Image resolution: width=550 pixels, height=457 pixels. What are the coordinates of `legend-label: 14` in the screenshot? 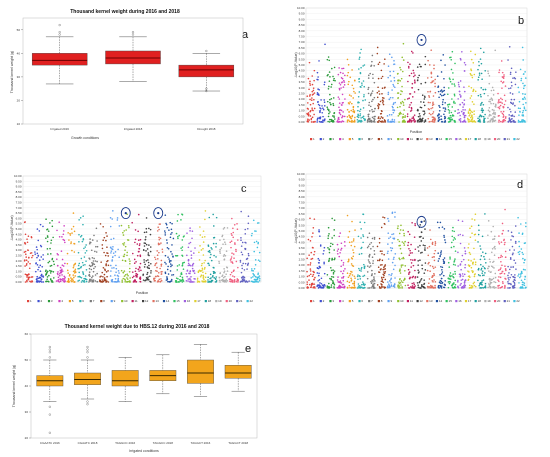 It's located at (441, 301).